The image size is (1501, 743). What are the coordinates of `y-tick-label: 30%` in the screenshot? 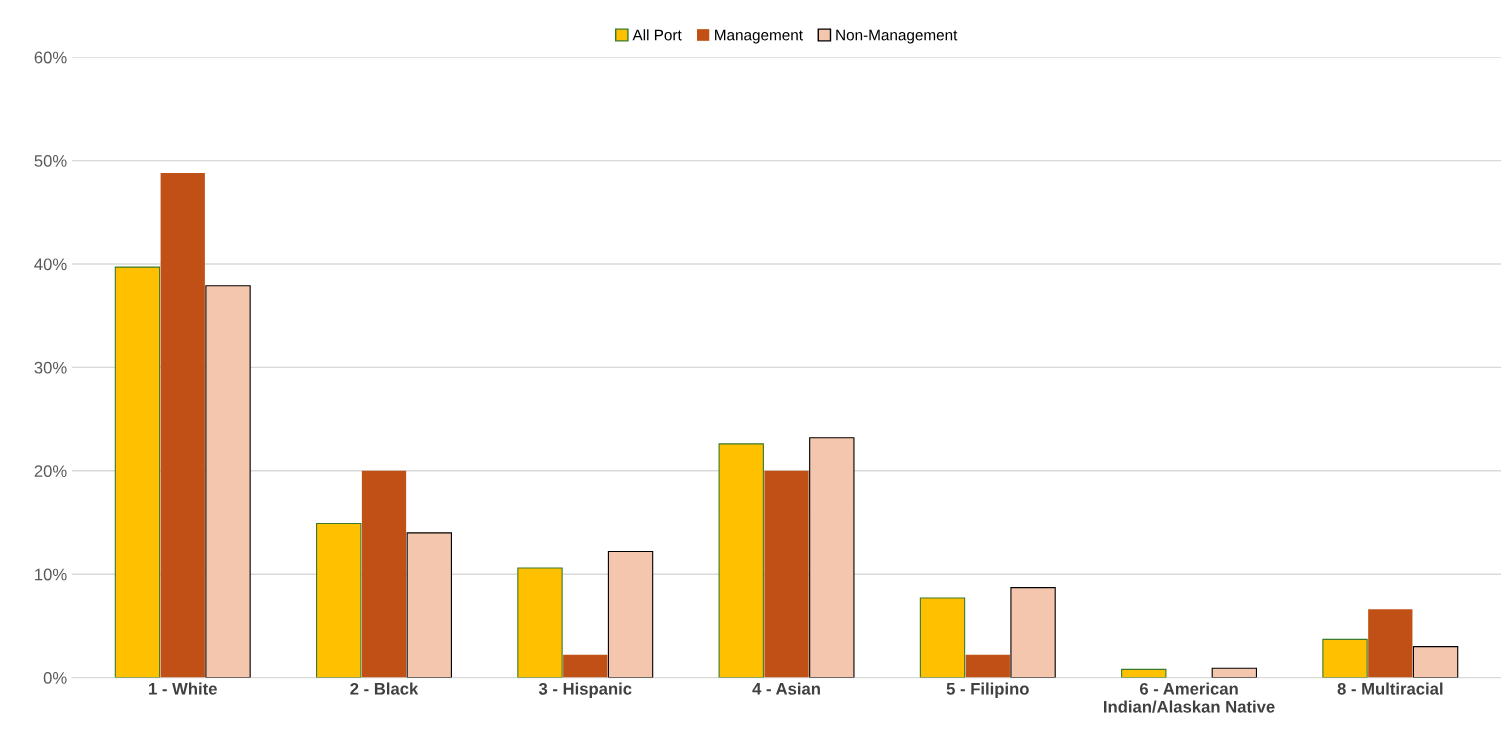 It's located at (50, 367).